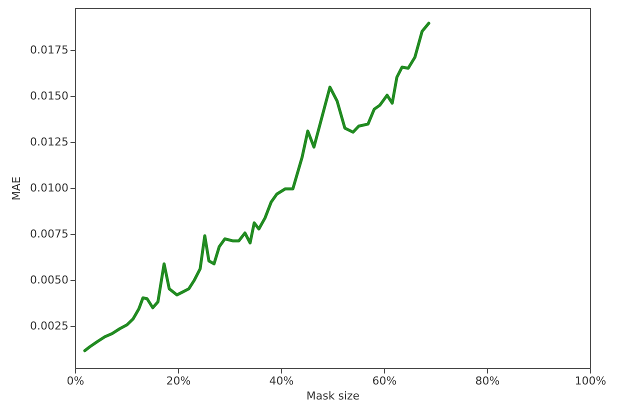  What do you see at coordinates (49, 279) in the screenshot?
I see `y-tick-label: 0.0050` at bounding box center [49, 279].